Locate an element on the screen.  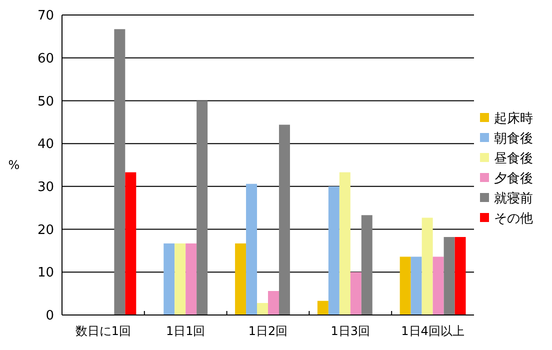
x-tick-label: 1日4回以上 is located at coordinates (432, 331).